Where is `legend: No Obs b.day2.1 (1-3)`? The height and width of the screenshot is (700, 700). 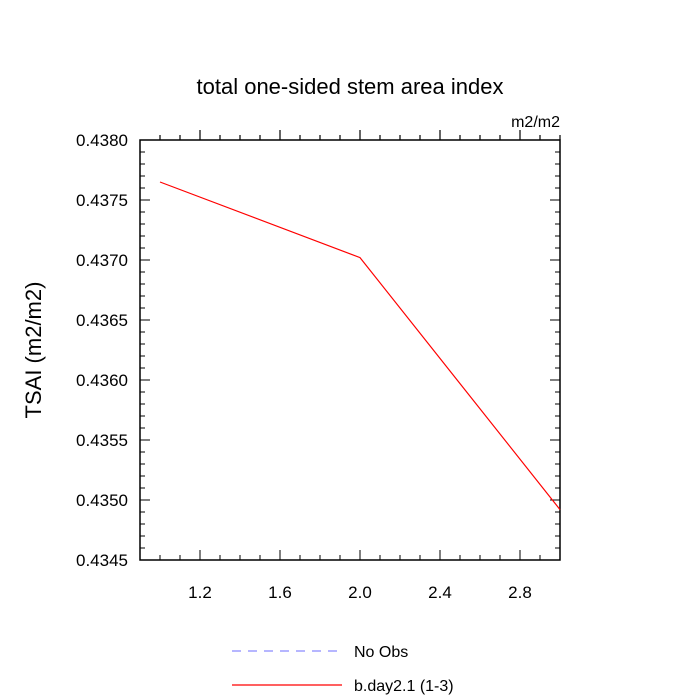
legend: No Obs b.day2.1 (1-3) is located at coordinates (343, 669).